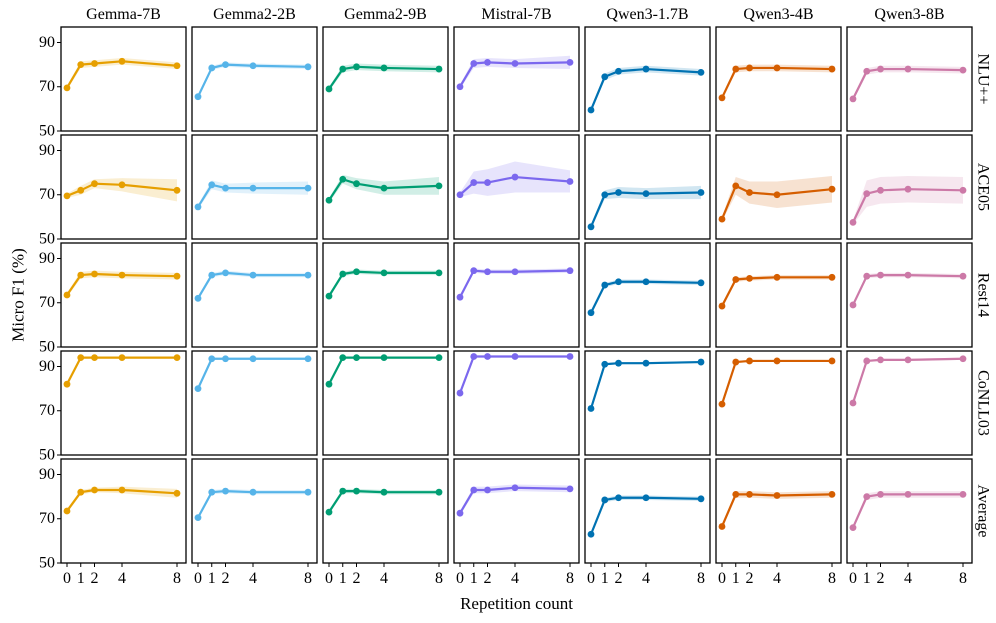 Image resolution: width=996 pixels, height=623 pixels. I want to click on point-nlu-qwen3-4b-x8, so click(832, 69).